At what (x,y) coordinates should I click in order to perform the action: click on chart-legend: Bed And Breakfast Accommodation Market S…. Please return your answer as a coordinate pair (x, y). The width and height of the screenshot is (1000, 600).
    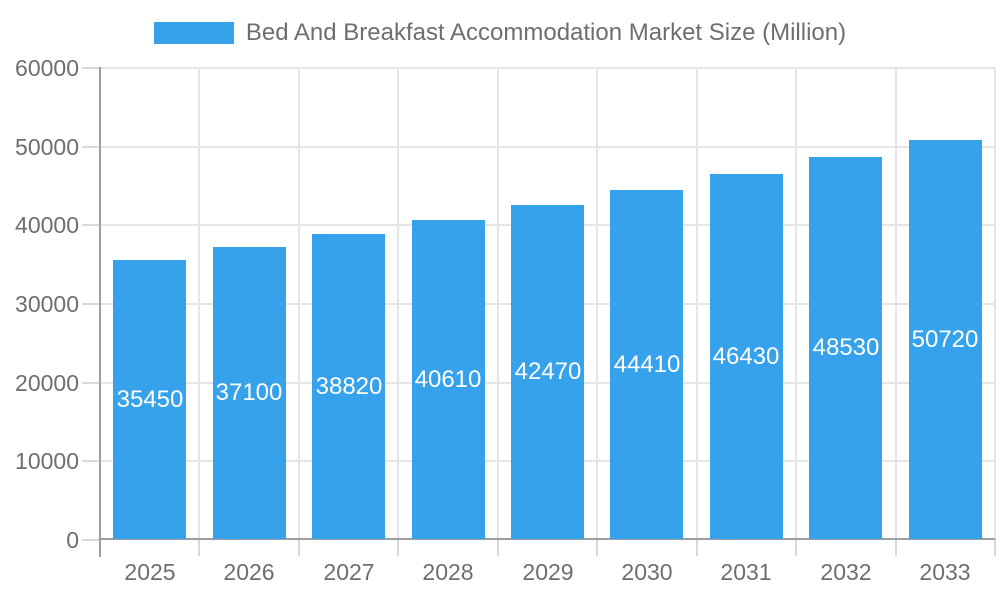
    Looking at the image, I should click on (500, 32).